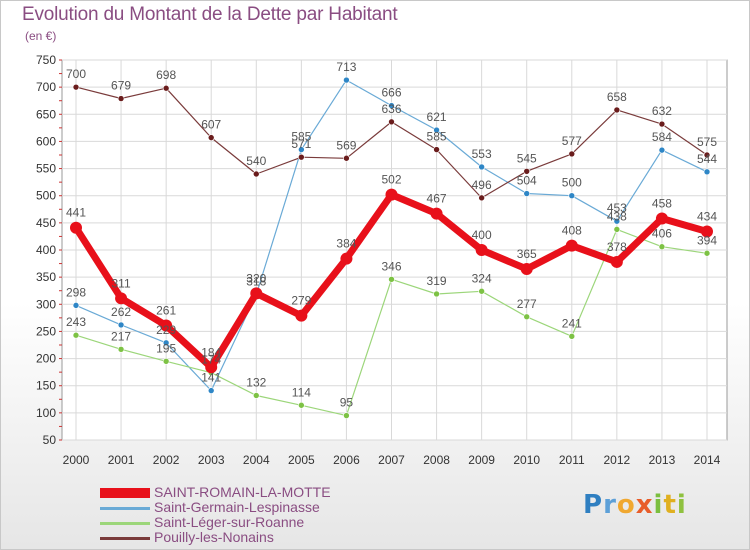 The height and width of the screenshot is (550, 750). I want to click on data-label: 502, so click(391, 180).